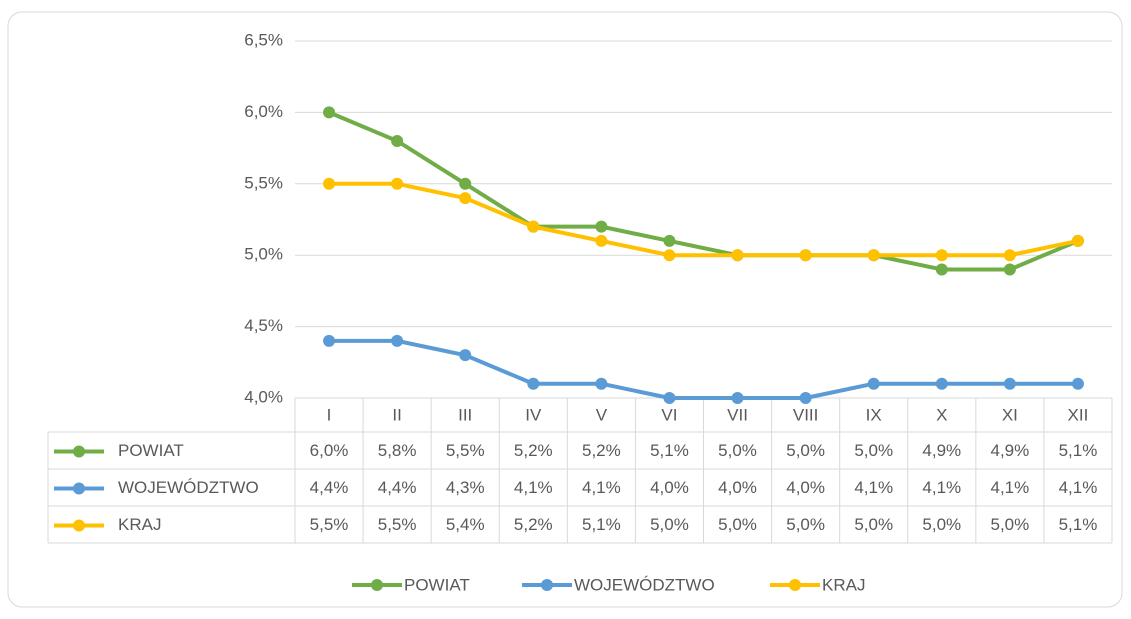 The width and height of the screenshot is (1131, 619). What do you see at coordinates (806, 414) in the screenshot?
I see `x-tick-label: VIII` at bounding box center [806, 414].